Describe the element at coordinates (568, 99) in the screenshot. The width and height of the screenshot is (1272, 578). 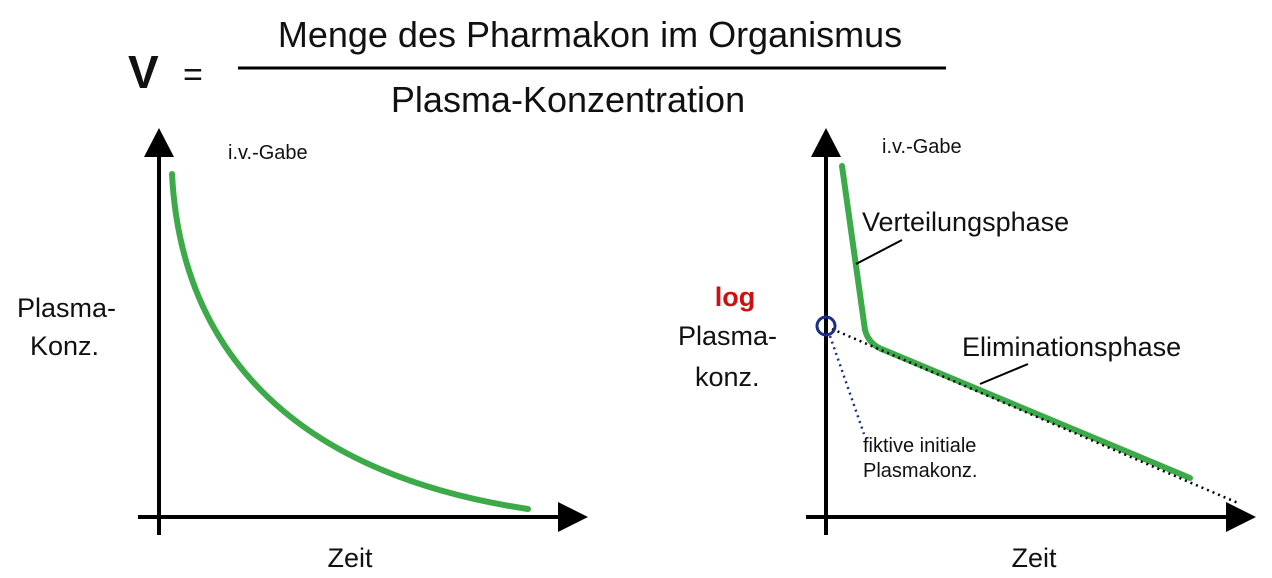
I see `formula-denominator: Plasma-Konzentration` at that location.